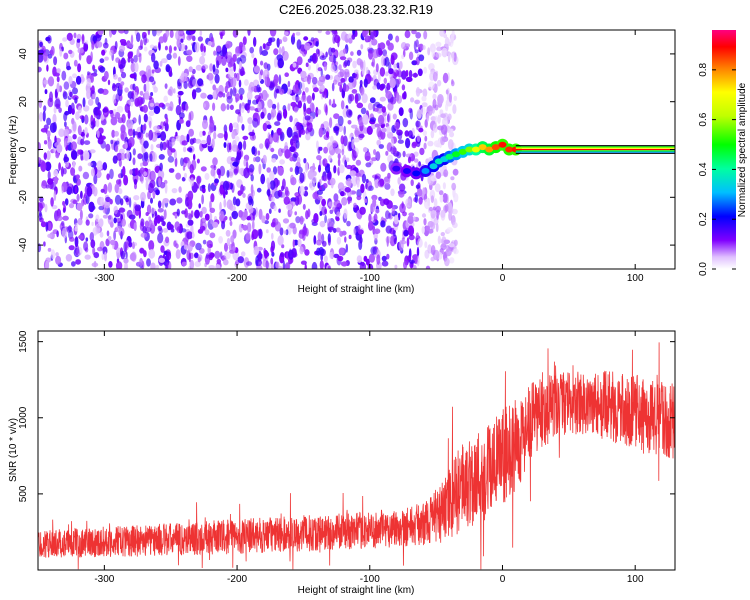 The width and height of the screenshot is (750, 600). I want to click on snr-ytick-label: 500, so click(23, 493).